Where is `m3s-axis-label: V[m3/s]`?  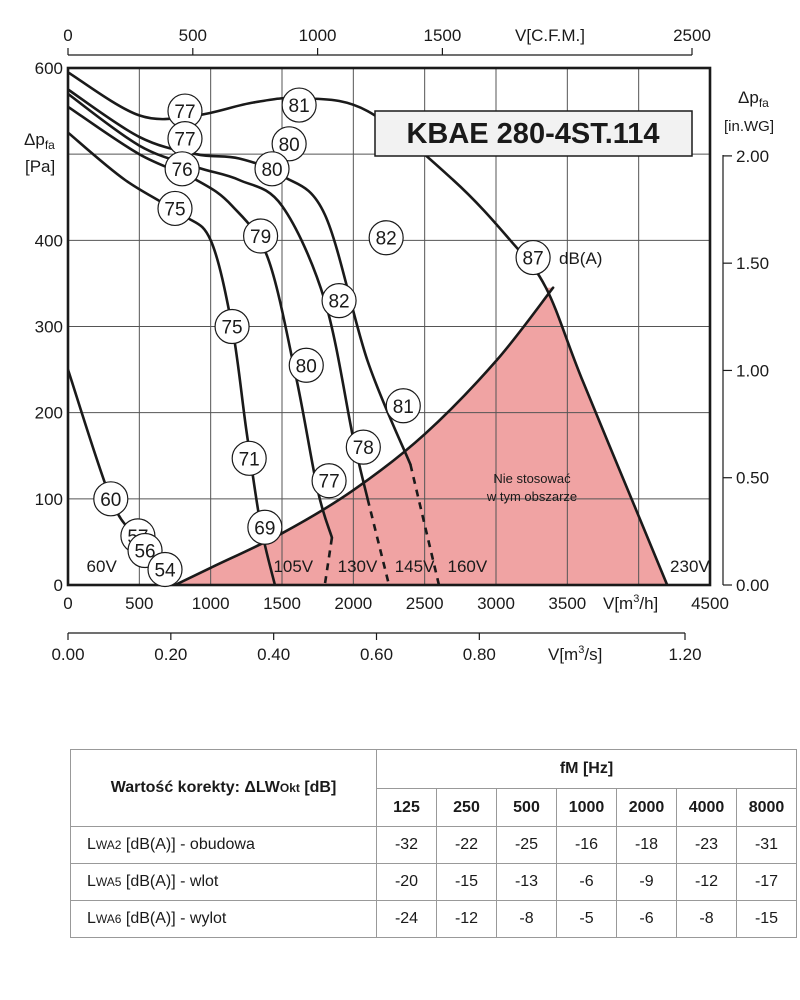 m3s-axis-label: V[m3/s] is located at coordinates (575, 654).